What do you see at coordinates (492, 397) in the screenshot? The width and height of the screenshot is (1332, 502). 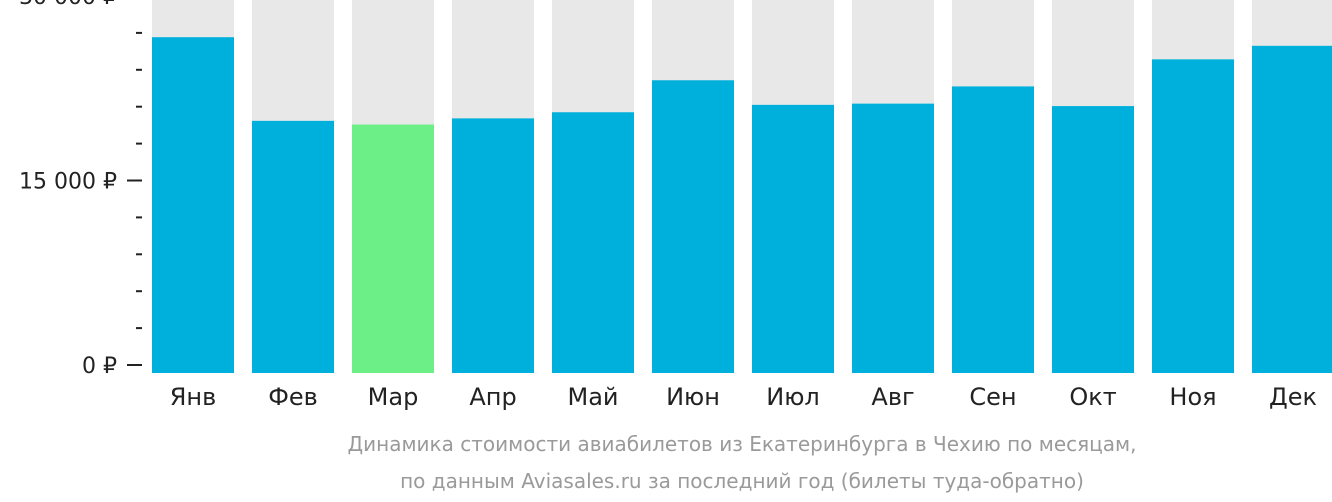 I see `x-tick-label: Апр` at bounding box center [492, 397].